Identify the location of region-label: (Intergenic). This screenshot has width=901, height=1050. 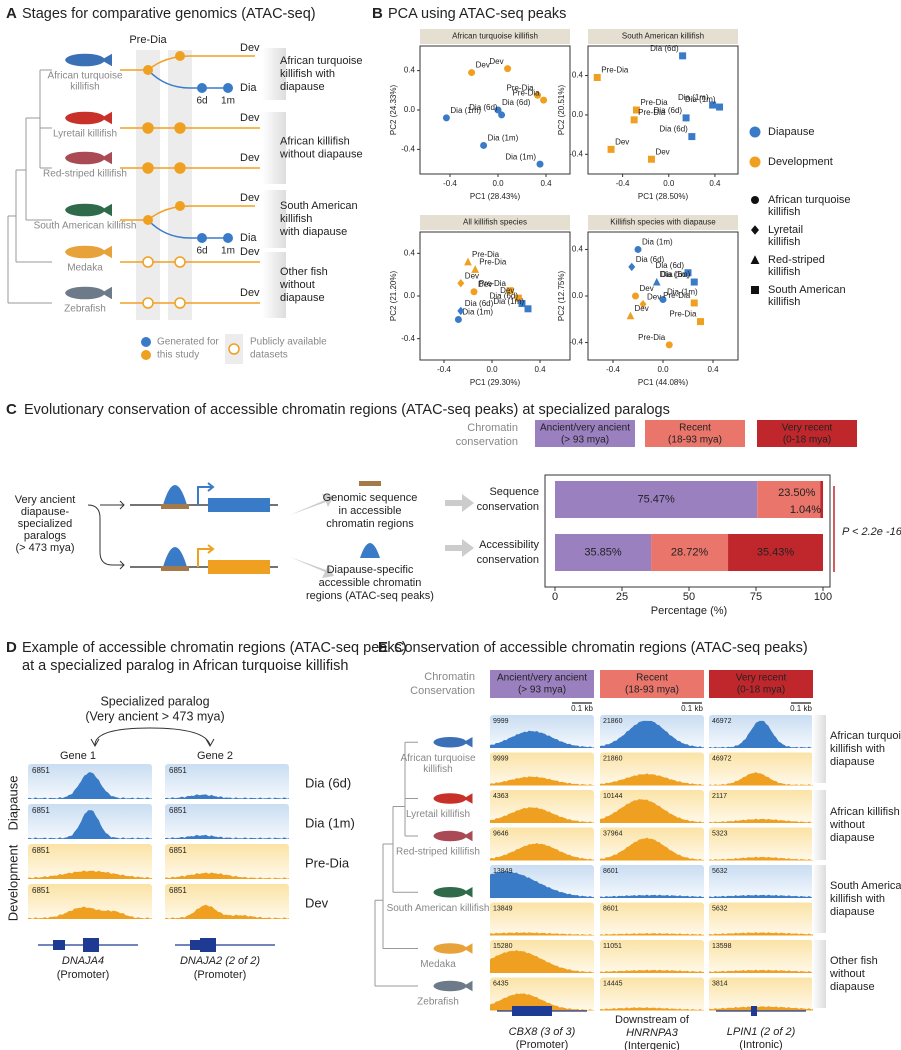
(652, 1045).